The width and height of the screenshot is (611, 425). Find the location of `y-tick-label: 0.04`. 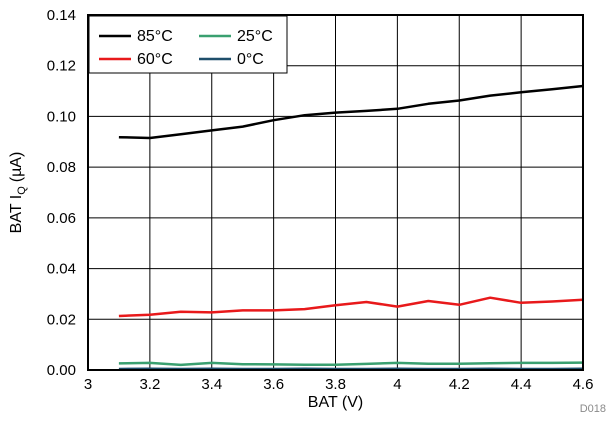

y-tick-label: 0.04 is located at coordinates (61, 269).